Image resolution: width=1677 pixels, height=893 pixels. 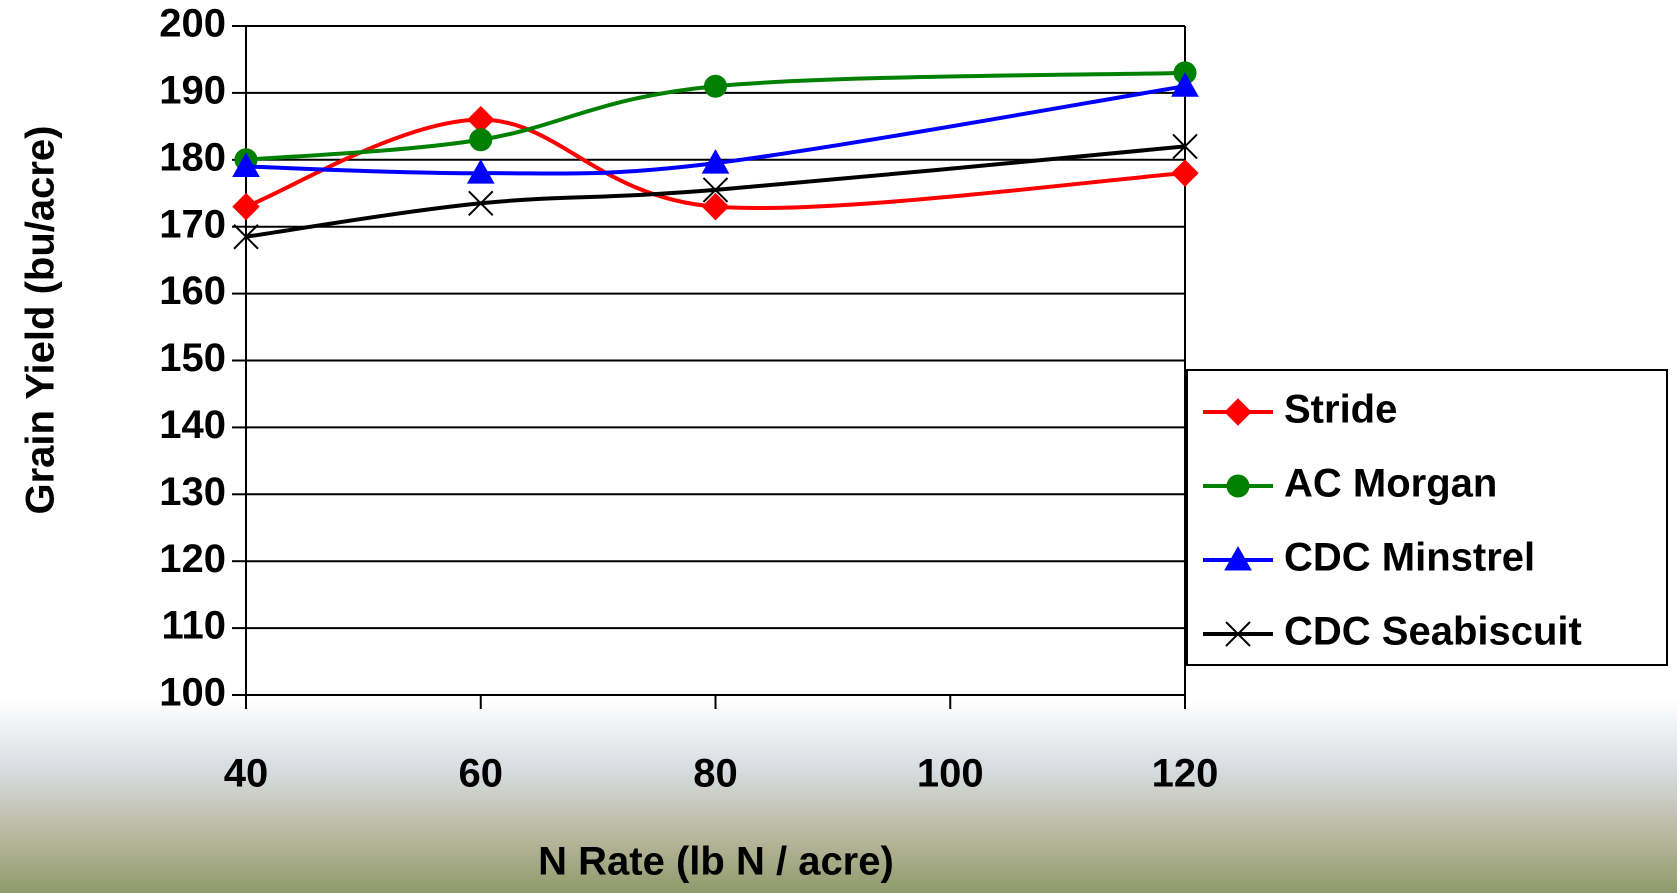 What do you see at coordinates (1185, 774) in the screenshot?
I see `x-tick-label: 120` at bounding box center [1185, 774].